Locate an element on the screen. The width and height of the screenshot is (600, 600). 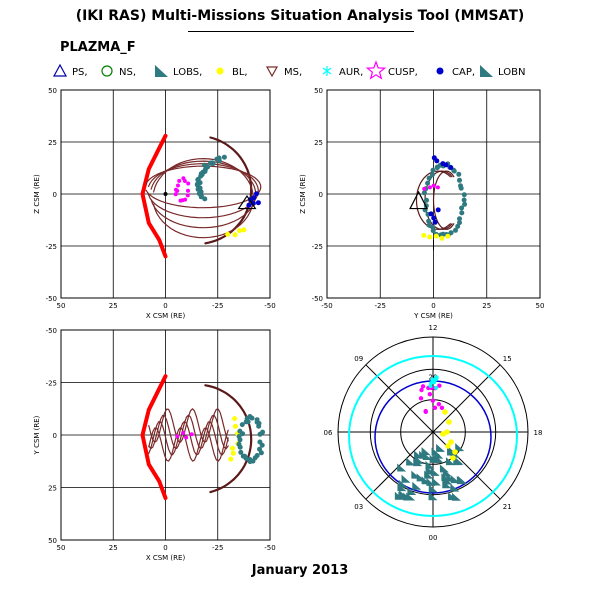
bow-shock-trace is located at coordinates (228, 439).